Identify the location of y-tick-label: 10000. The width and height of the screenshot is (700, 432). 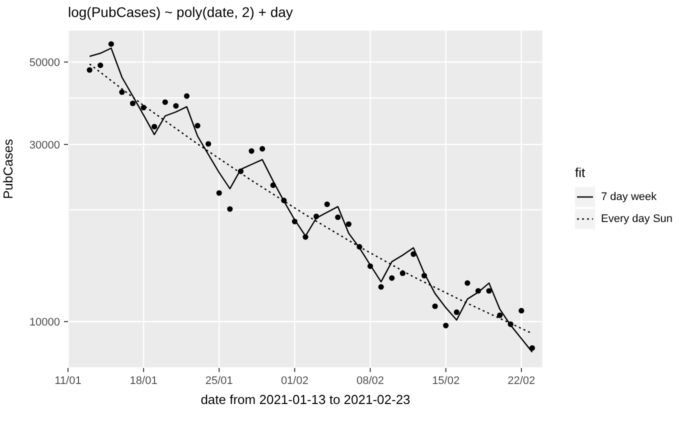
(44, 322).